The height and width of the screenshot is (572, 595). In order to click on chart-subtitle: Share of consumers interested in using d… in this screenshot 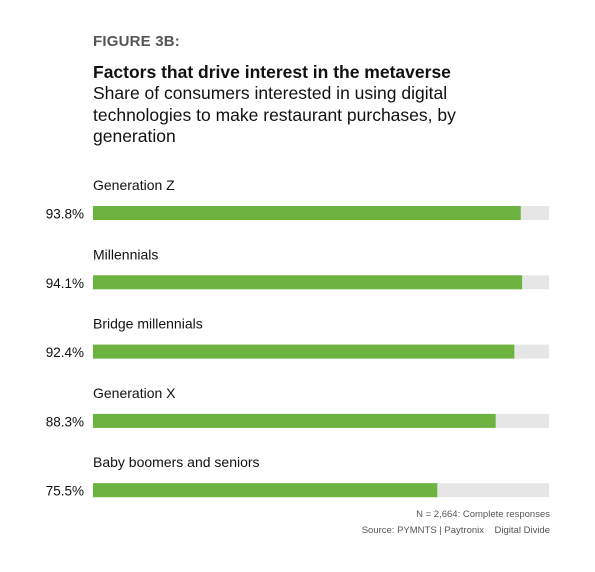, I will do `click(274, 114)`.